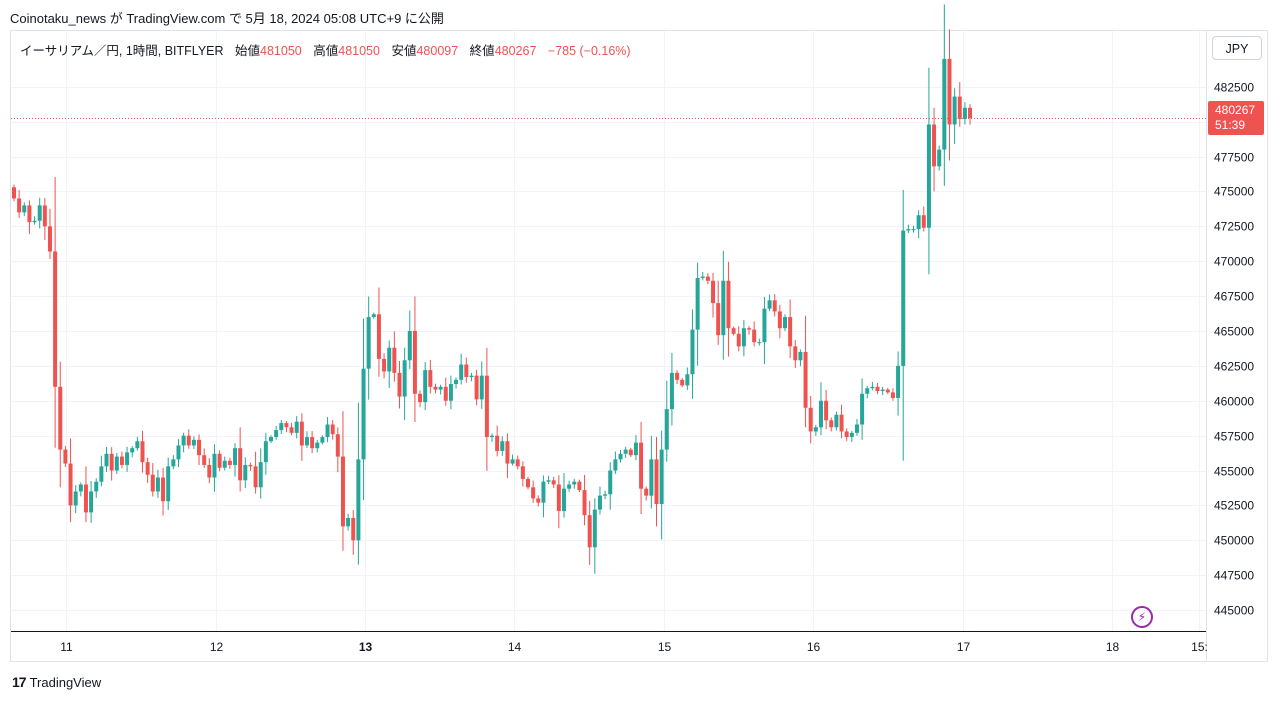  What do you see at coordinates (515, 51) in the screenshot?
I see `legend-close-value: 480267` at bounding box center [515, 51].